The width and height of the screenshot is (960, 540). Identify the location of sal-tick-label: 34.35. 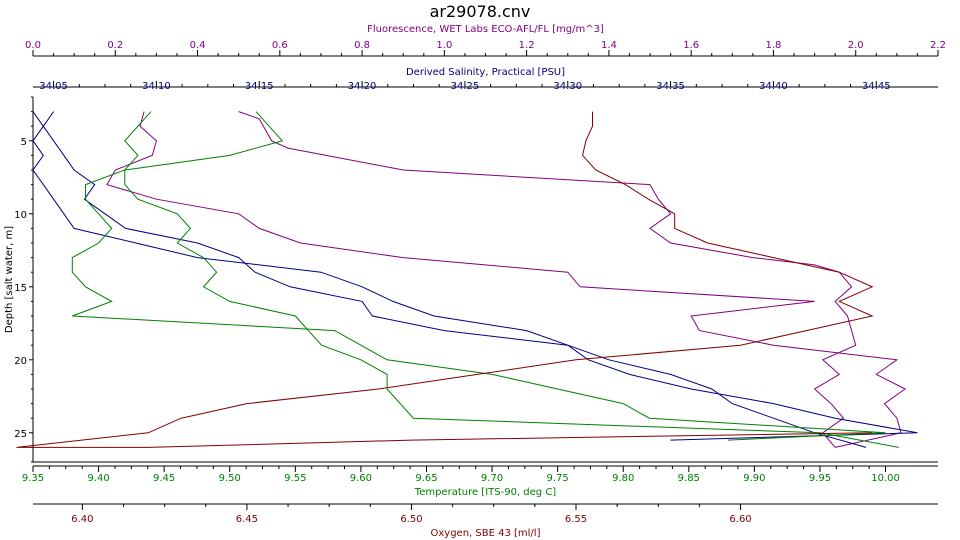
(670, 86).